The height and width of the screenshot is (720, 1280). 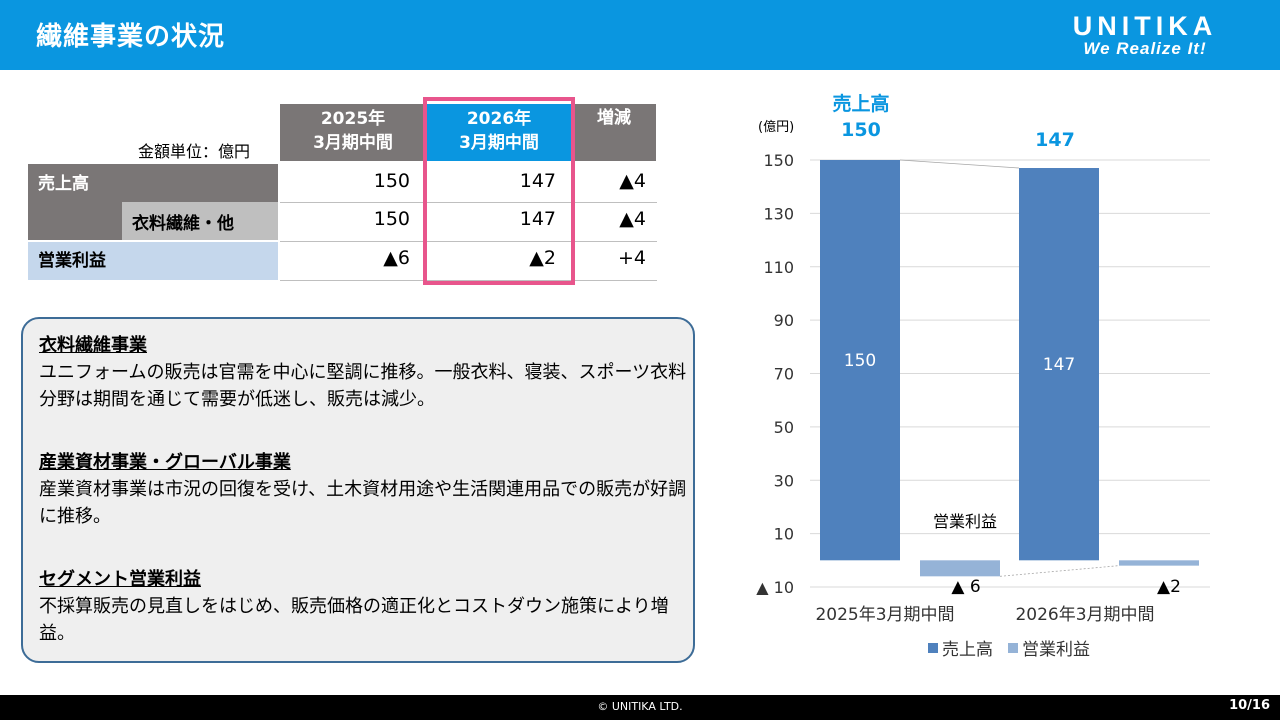 I want to click on y-tick-label: 90, so click(x=784, y=320).